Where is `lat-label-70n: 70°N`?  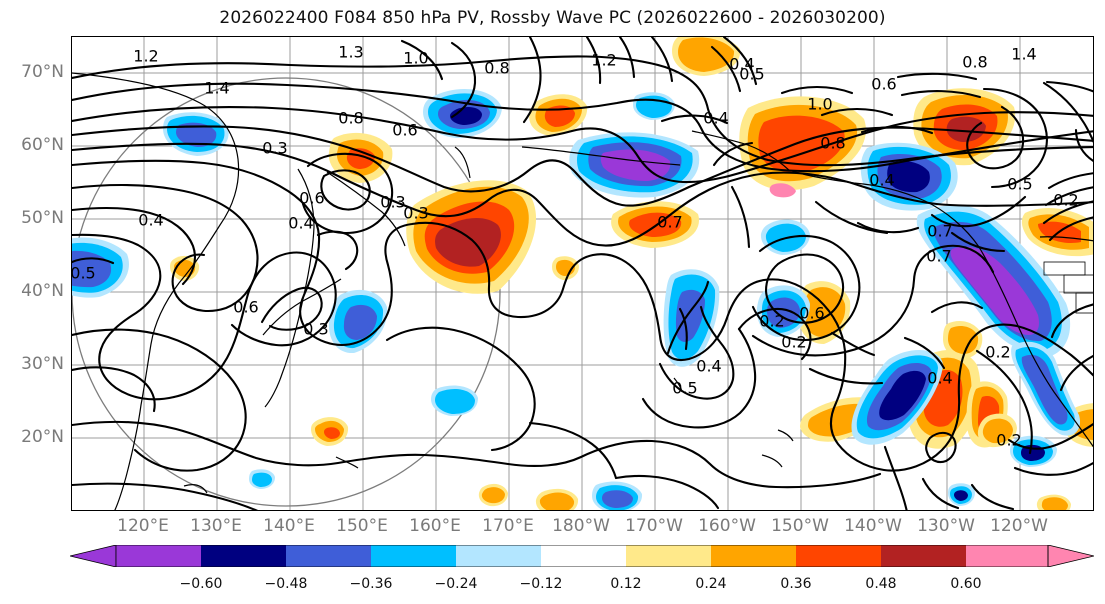
lat-label-70n: 70°N is located at coordinates (42, 72).